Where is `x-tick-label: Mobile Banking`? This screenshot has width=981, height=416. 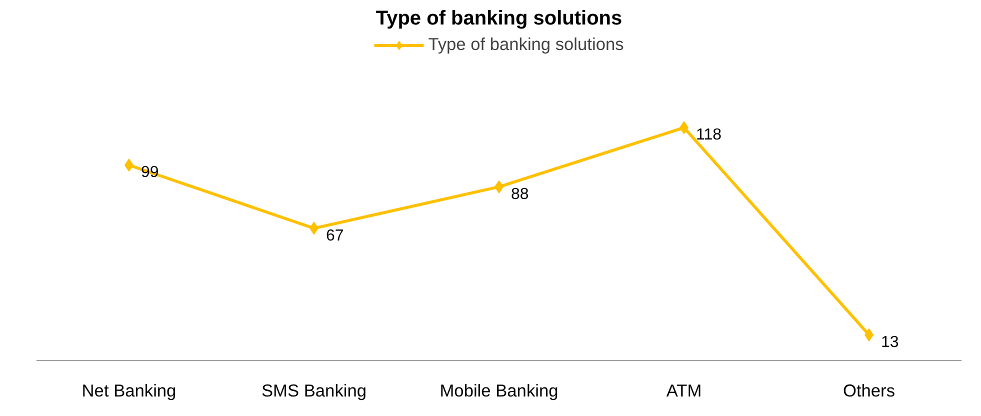
x-tick-label: Mobile Banking is located at coordinates (499, 390).